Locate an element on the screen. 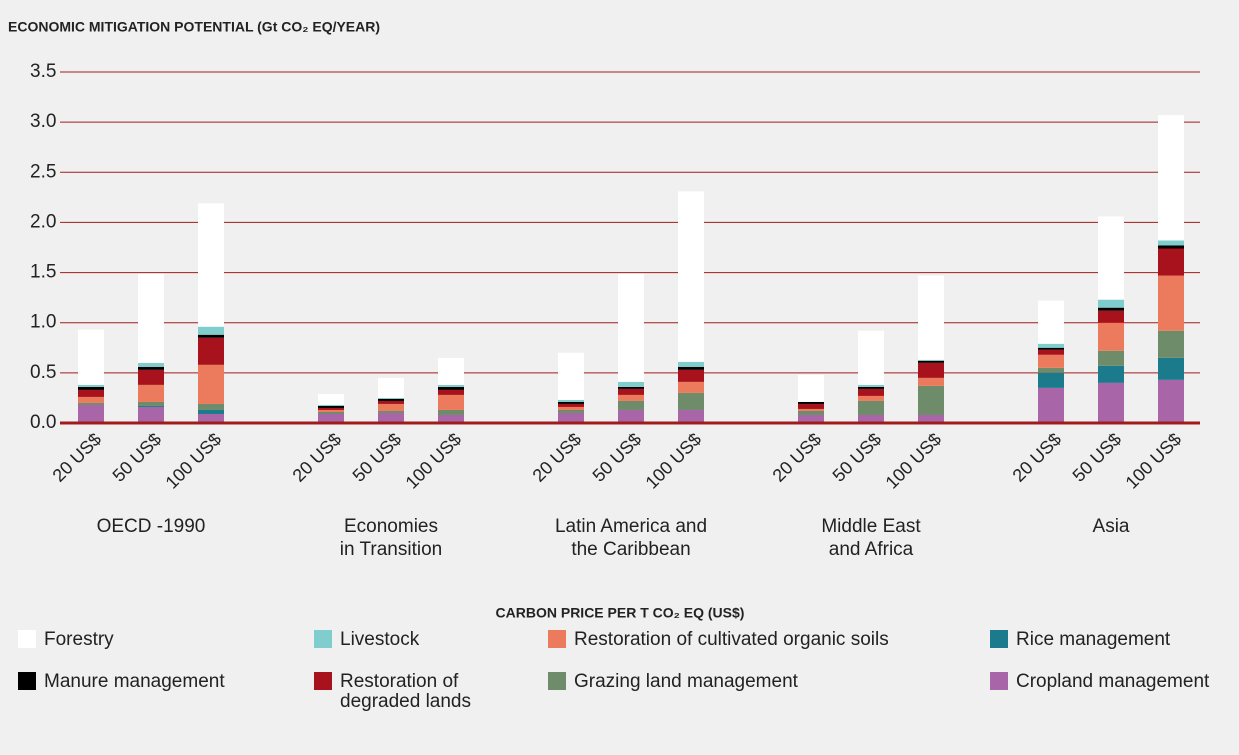  legend-label: Restoration of cultivated organic soils is located at coordinates (731, 639).